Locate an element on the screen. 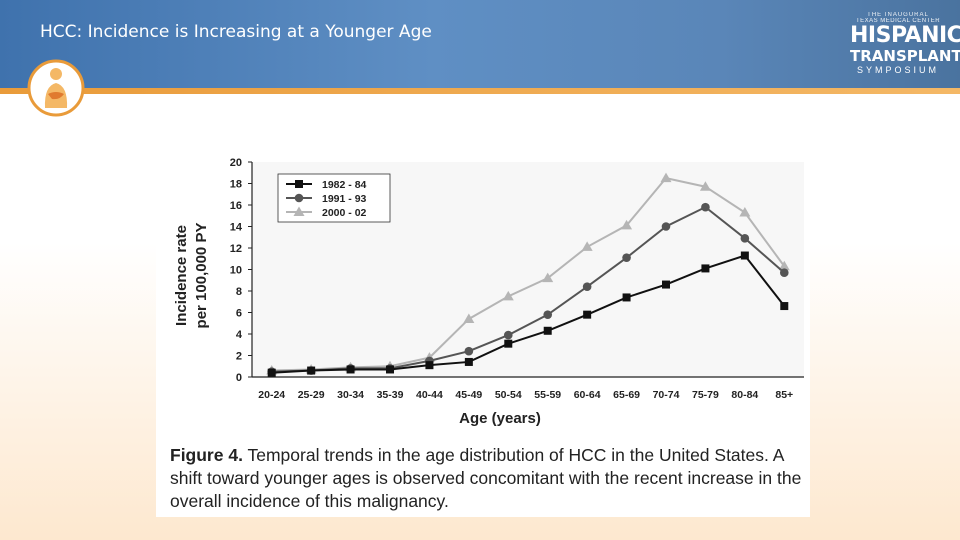 This screenshot has width=960, height=540. x-tick-label: 75-79 is located at coordinates (705, 395).